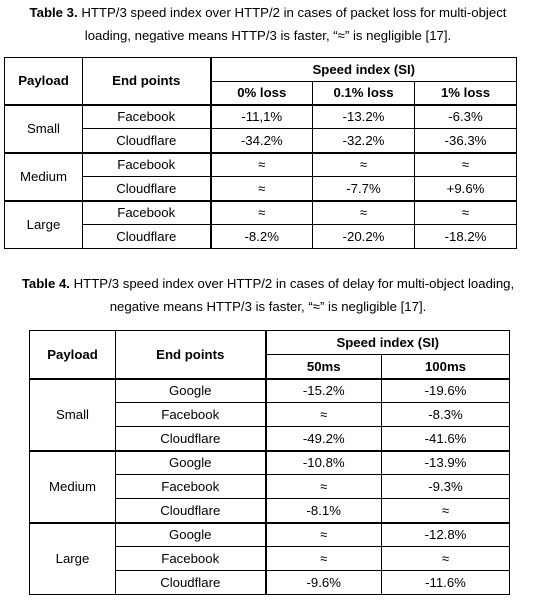  What do you see at coordinates (43, 81) in the screenshot?
I see `table3-header-payload: Payload` at bounding box center [43, 81].